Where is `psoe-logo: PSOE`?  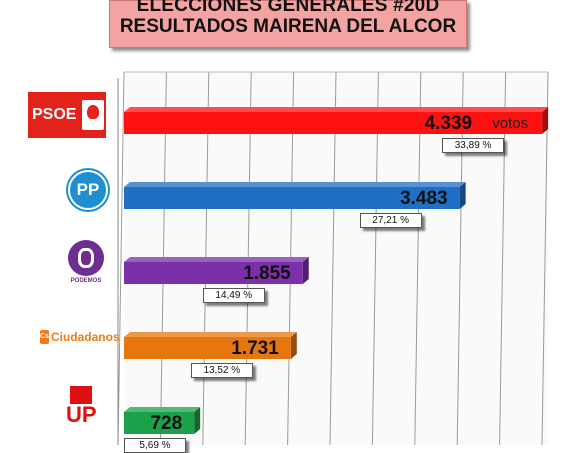 psoe-logo: PSOE is located at coordinates (67, 115).